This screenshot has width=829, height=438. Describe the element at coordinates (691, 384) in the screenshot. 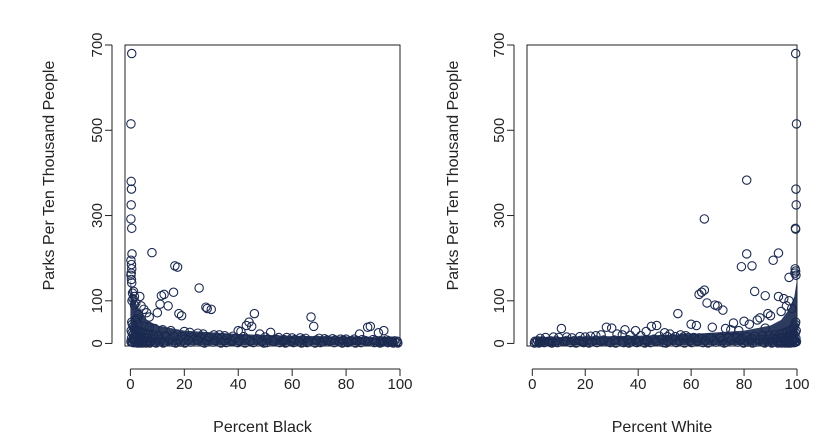

I see `right-x-tick-label: 60` at that location.